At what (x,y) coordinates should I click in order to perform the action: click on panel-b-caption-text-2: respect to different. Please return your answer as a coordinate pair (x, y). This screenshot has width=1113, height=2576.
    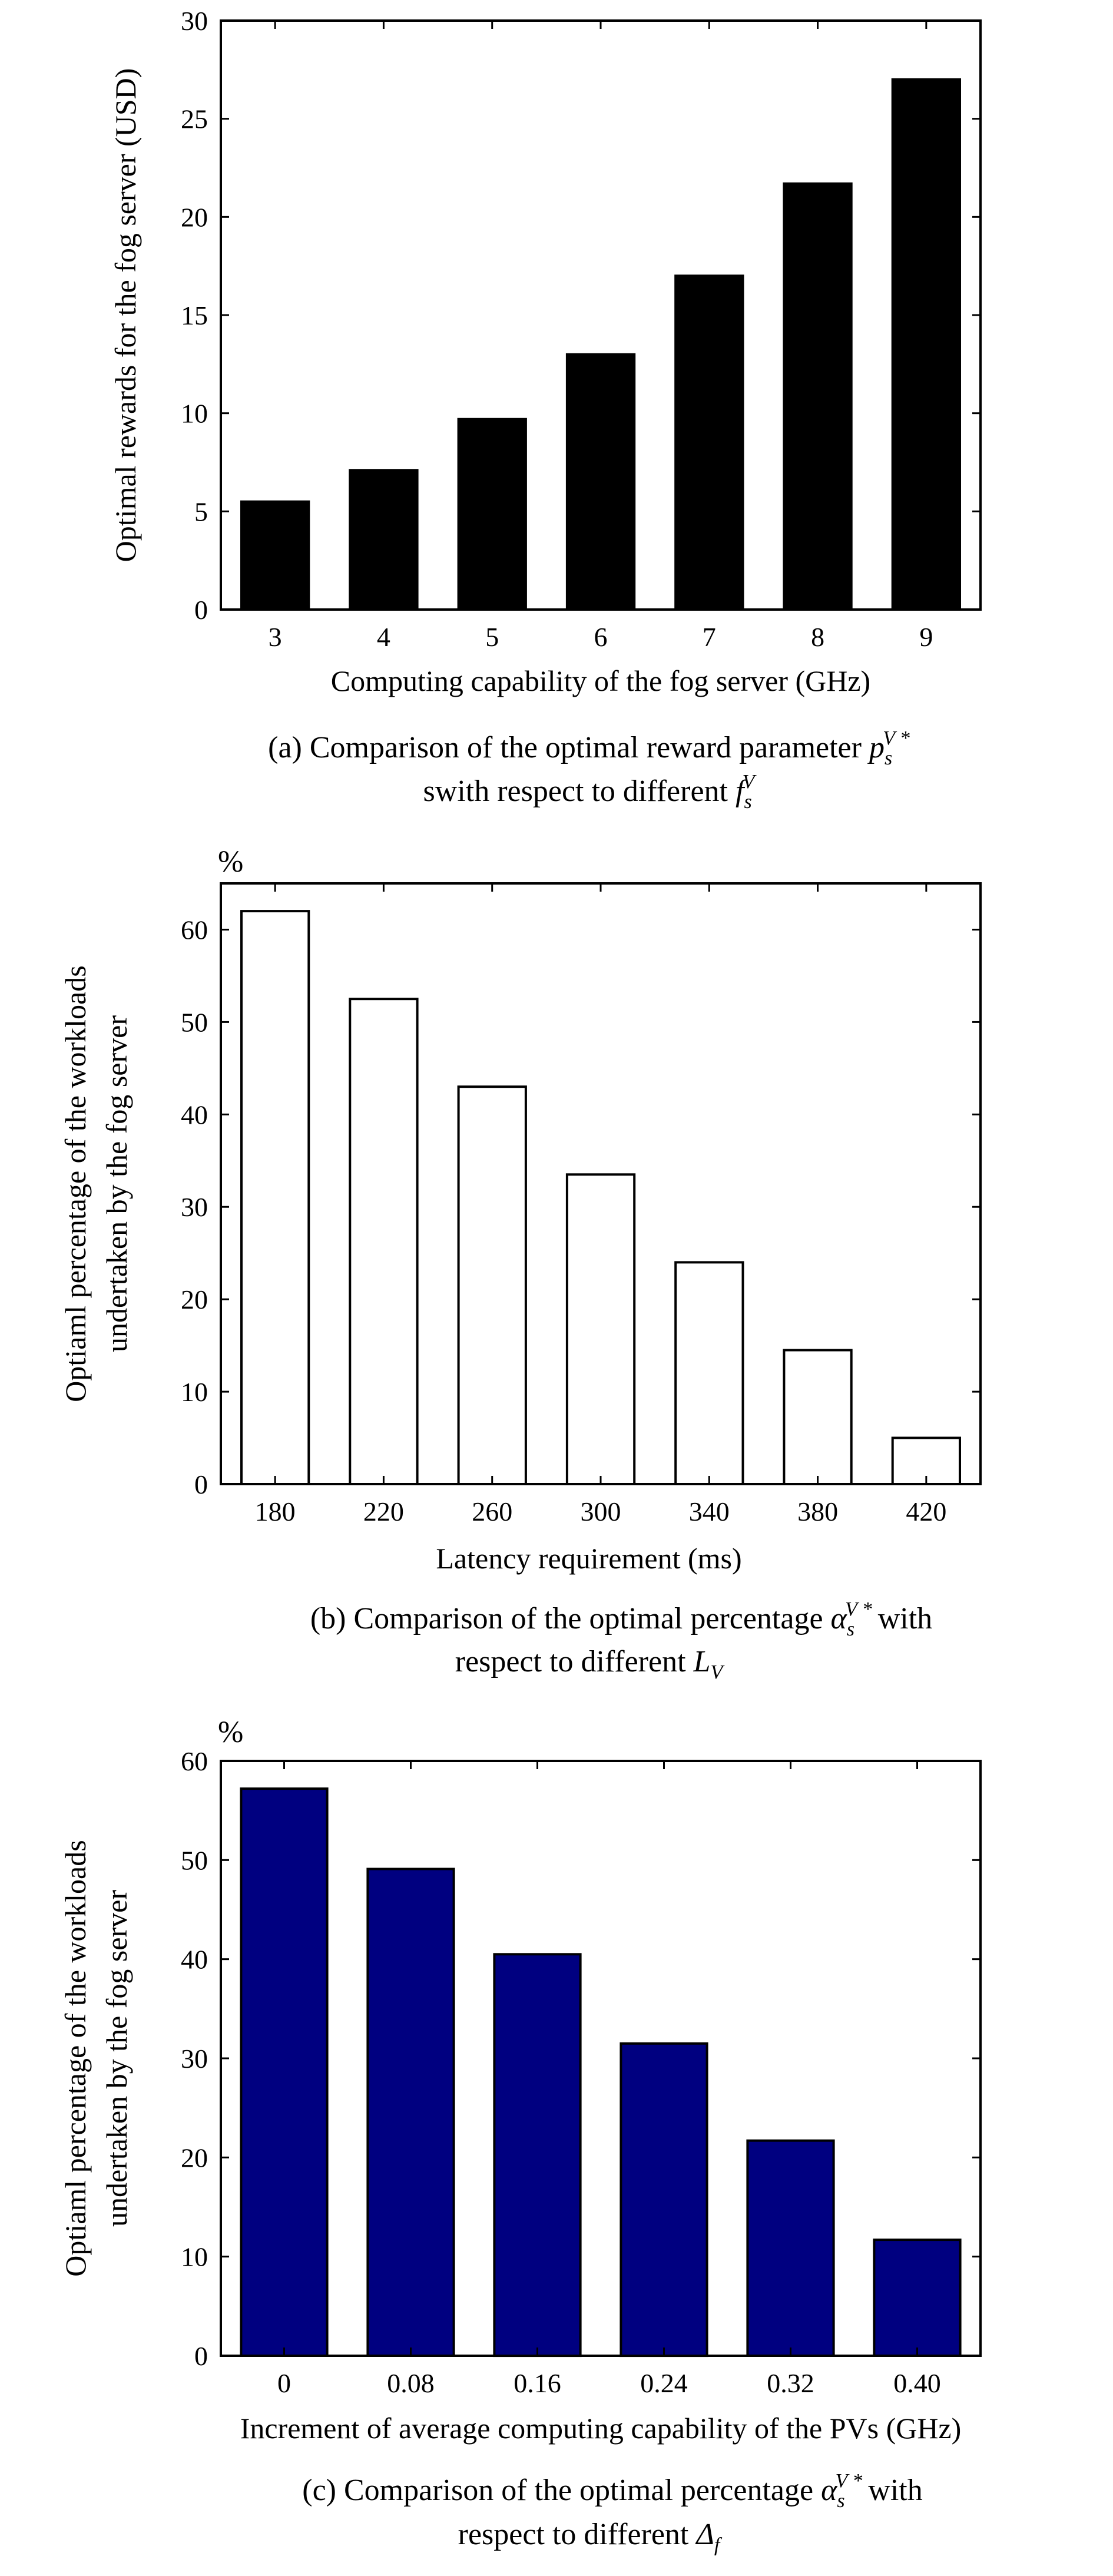
    Looking at the image, I should click on (570, 1661).